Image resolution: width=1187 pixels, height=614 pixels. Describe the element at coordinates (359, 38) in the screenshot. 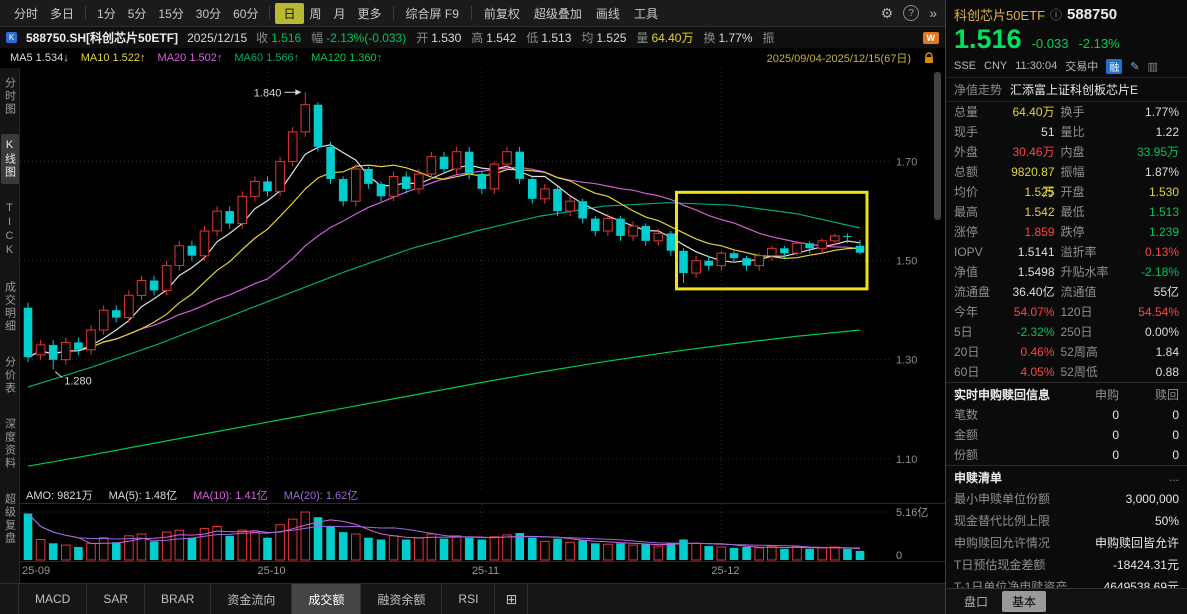

I see `field-幅: 幅 -2.13%(-0.033)` at that location.